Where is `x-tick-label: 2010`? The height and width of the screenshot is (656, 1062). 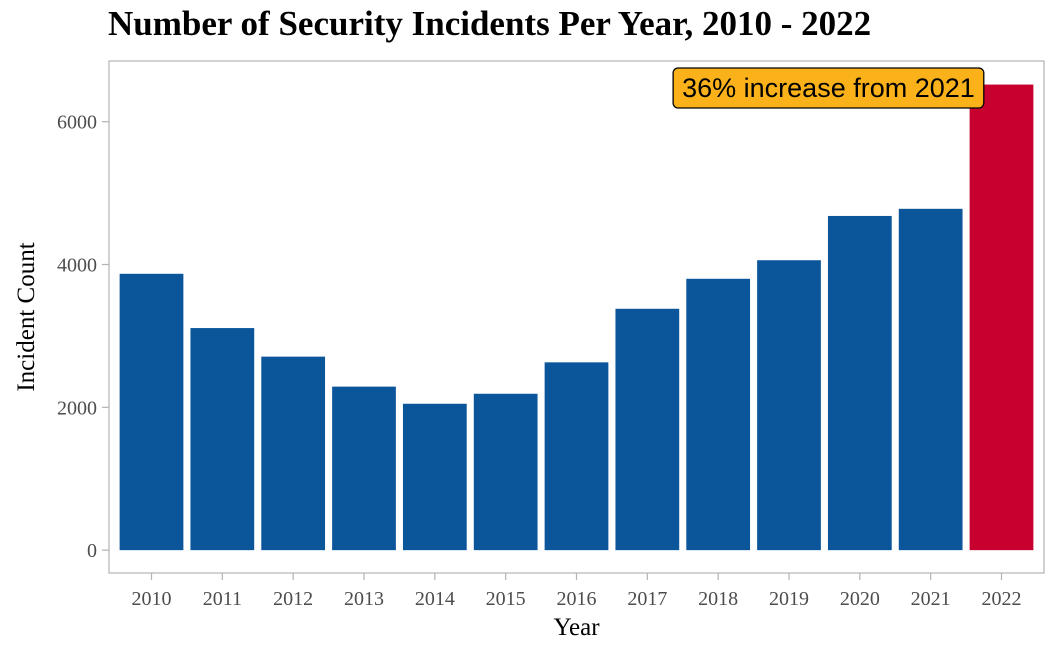 x-tick-label: 2010 is located at coordinates (152, 599).